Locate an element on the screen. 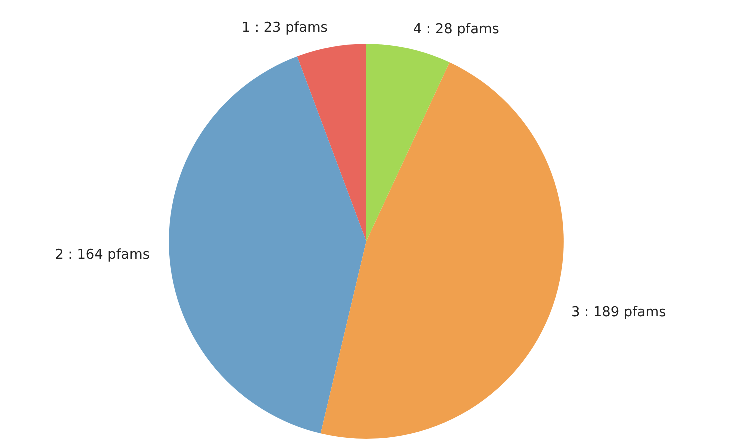 The height and width of the screenshot is (446, 733). slice-label: 4 : 28 pfams is located at coordinates (456, 30).